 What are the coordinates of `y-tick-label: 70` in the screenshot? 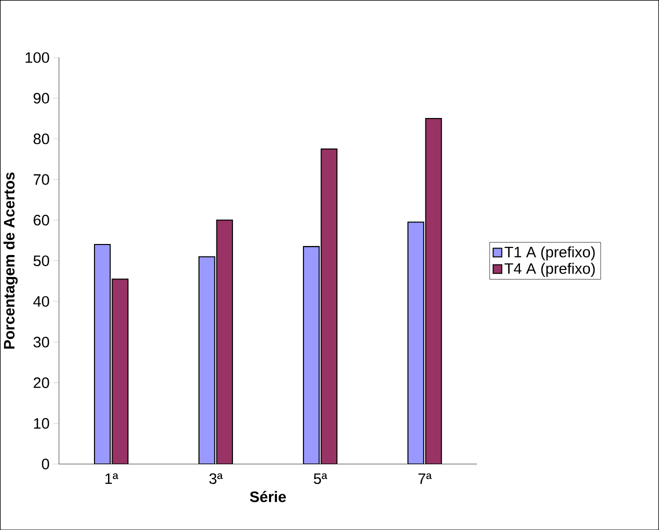 It's located at (42, 179).